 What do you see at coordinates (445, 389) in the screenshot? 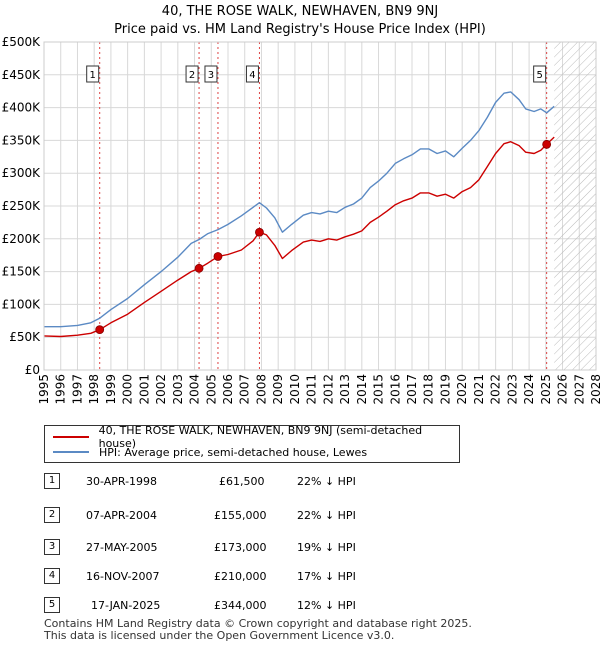
I see `x-tick-label: 2019` at bounding box center [445, 389].